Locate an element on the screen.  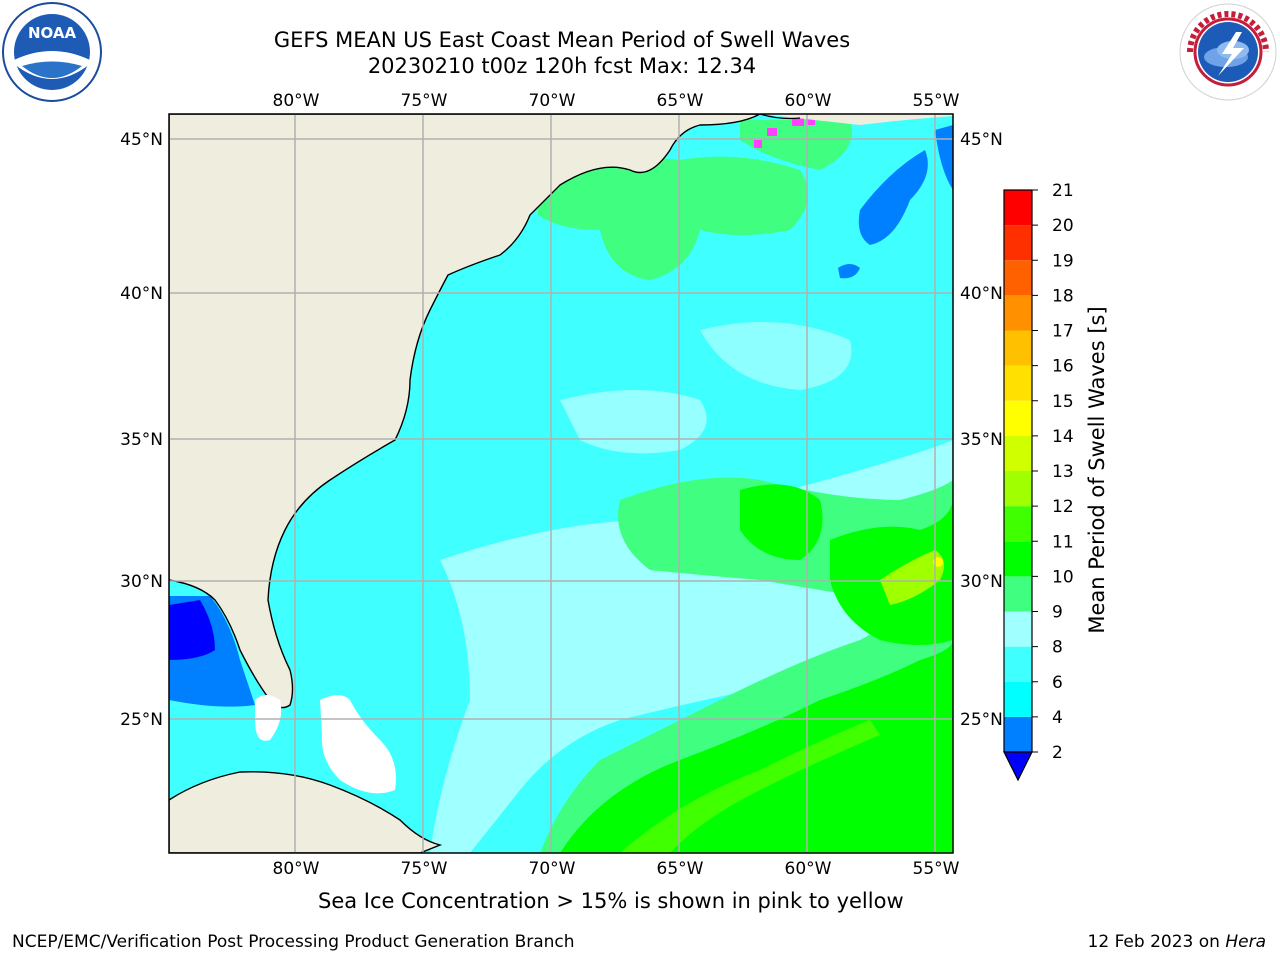
lat-ticks-right: 45°N 40°N 35°N 30°N 25°N is located at coordinates (981, 430).